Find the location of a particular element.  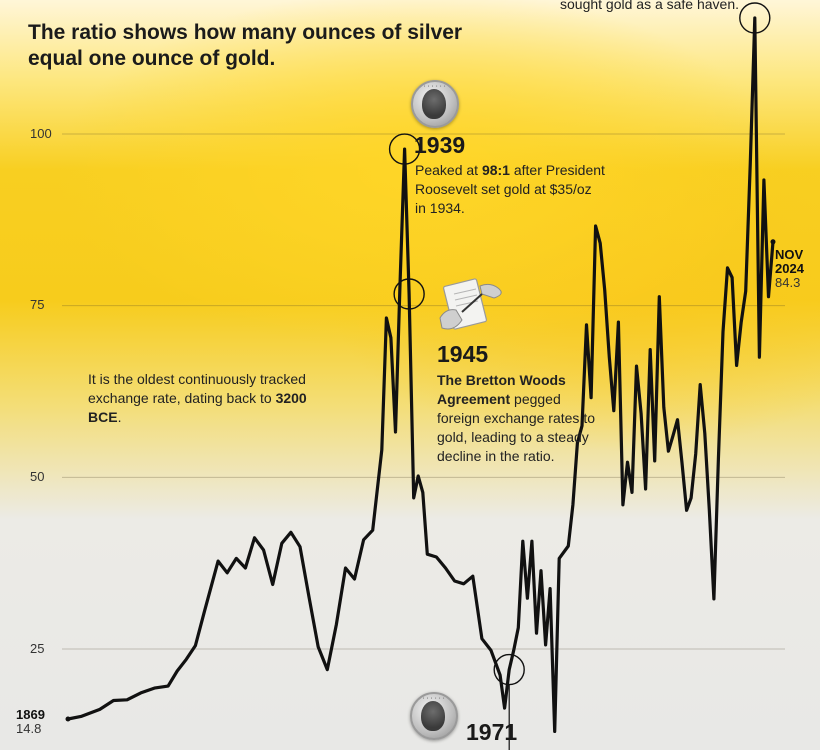

start-value: 14.8 is located at coordinates (29, 728).